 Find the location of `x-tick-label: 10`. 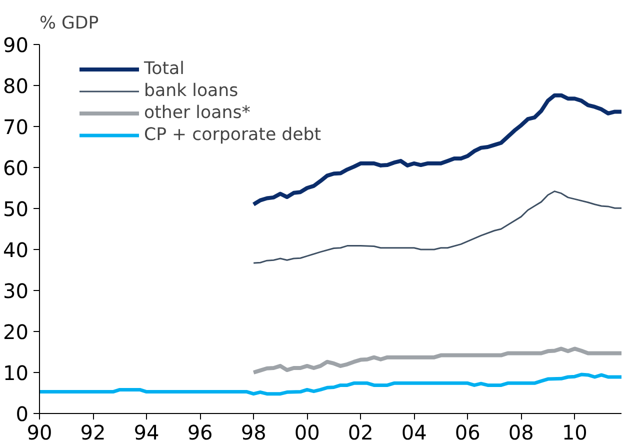

x-tick-label: 10 is located at coordinates (575, 431).